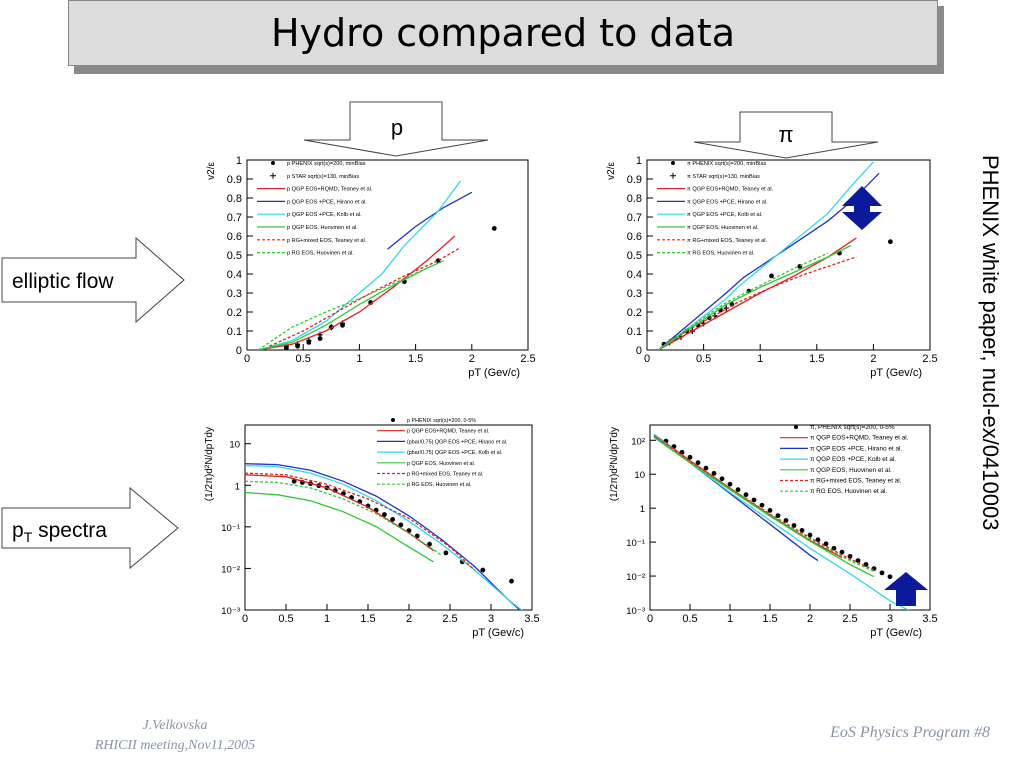 Image resolution: width=1024 pixels, height=768 pixels. What do you see at coordinates (175, 745) in the screenshot?
I see `footer-meeting: RHICII meeting,Nov11,2005` at bounding box center [175, 745].